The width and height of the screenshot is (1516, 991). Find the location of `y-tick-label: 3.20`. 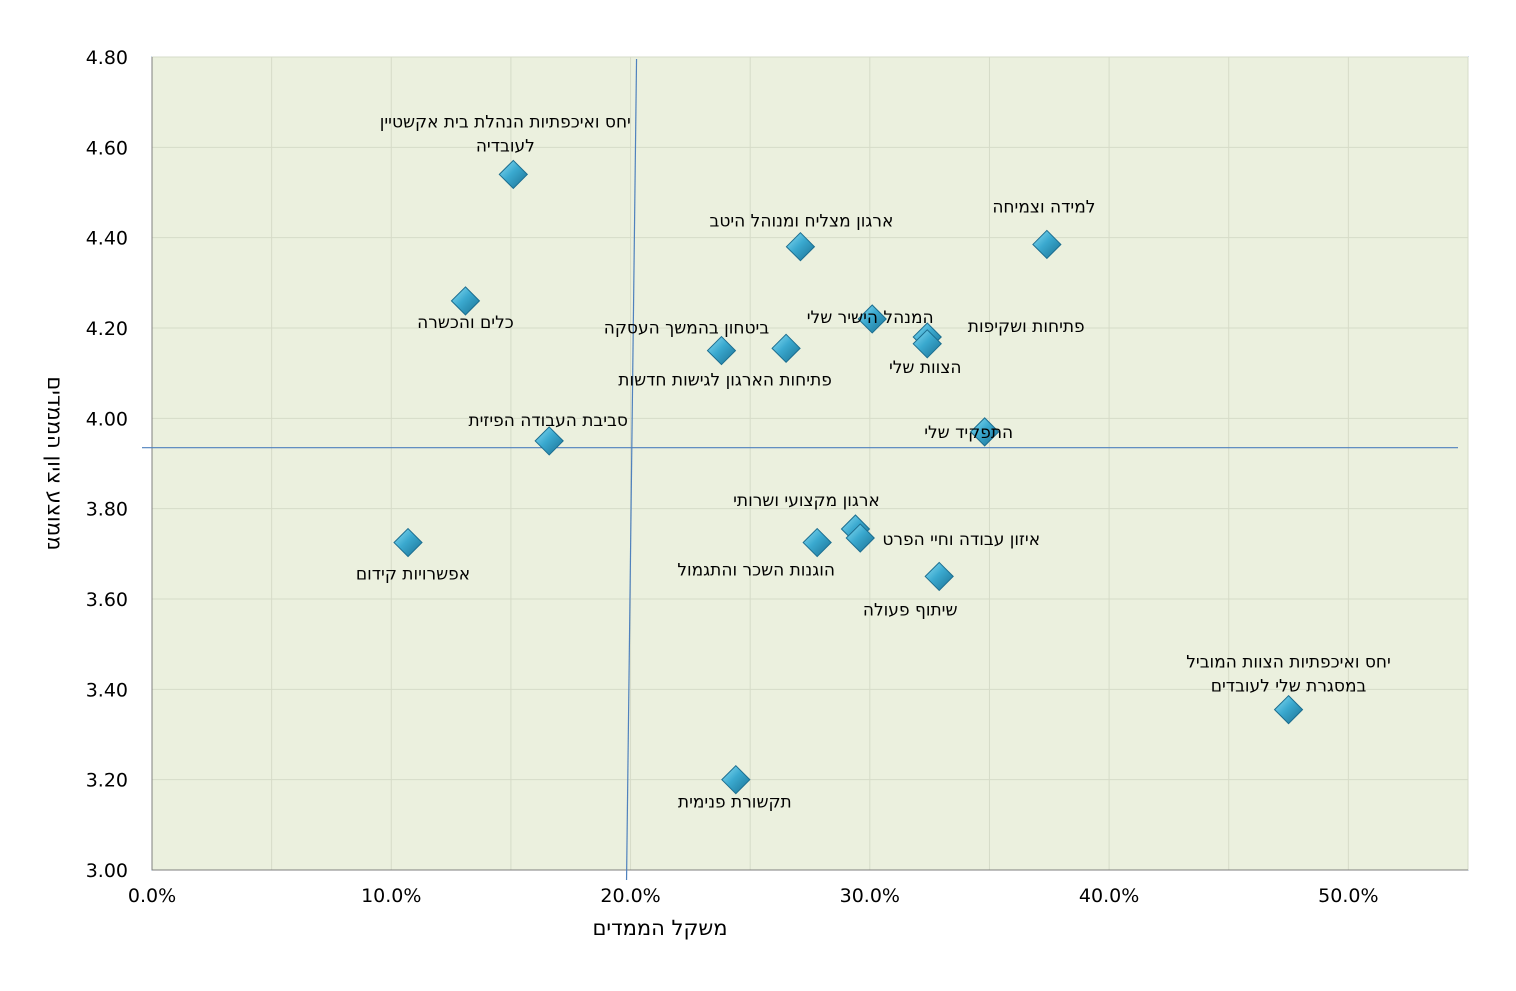

y-tick-label: 3.20 is located at coordinates (107, 781).